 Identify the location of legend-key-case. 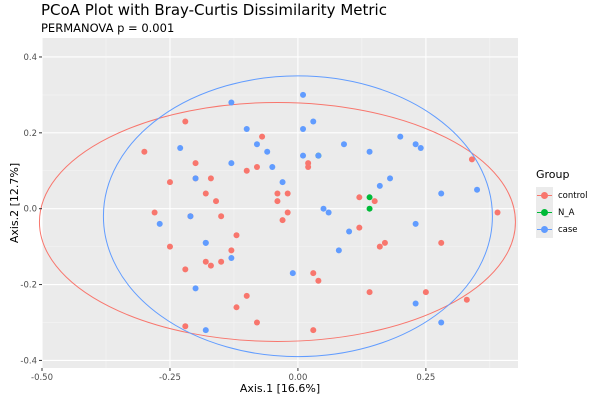
(544, 229).